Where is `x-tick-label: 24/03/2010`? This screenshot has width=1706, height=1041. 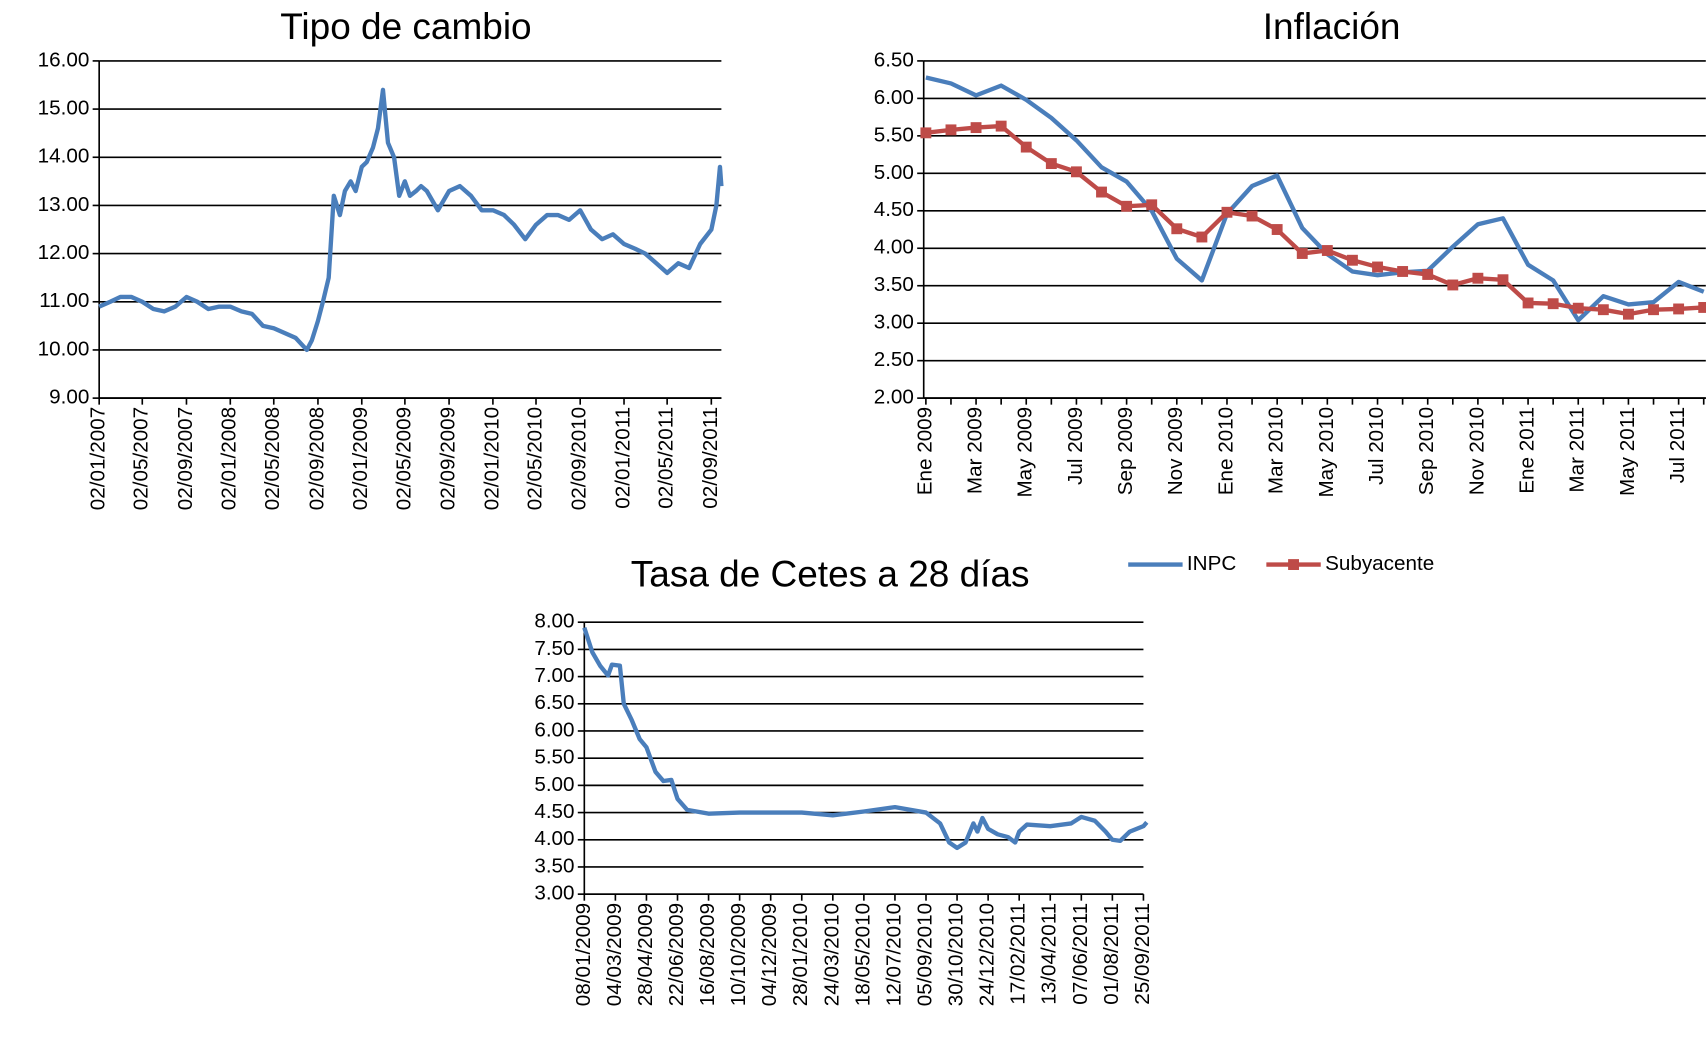
x-tick-label: 24/03/2010 is located at coordinates (831, 954).